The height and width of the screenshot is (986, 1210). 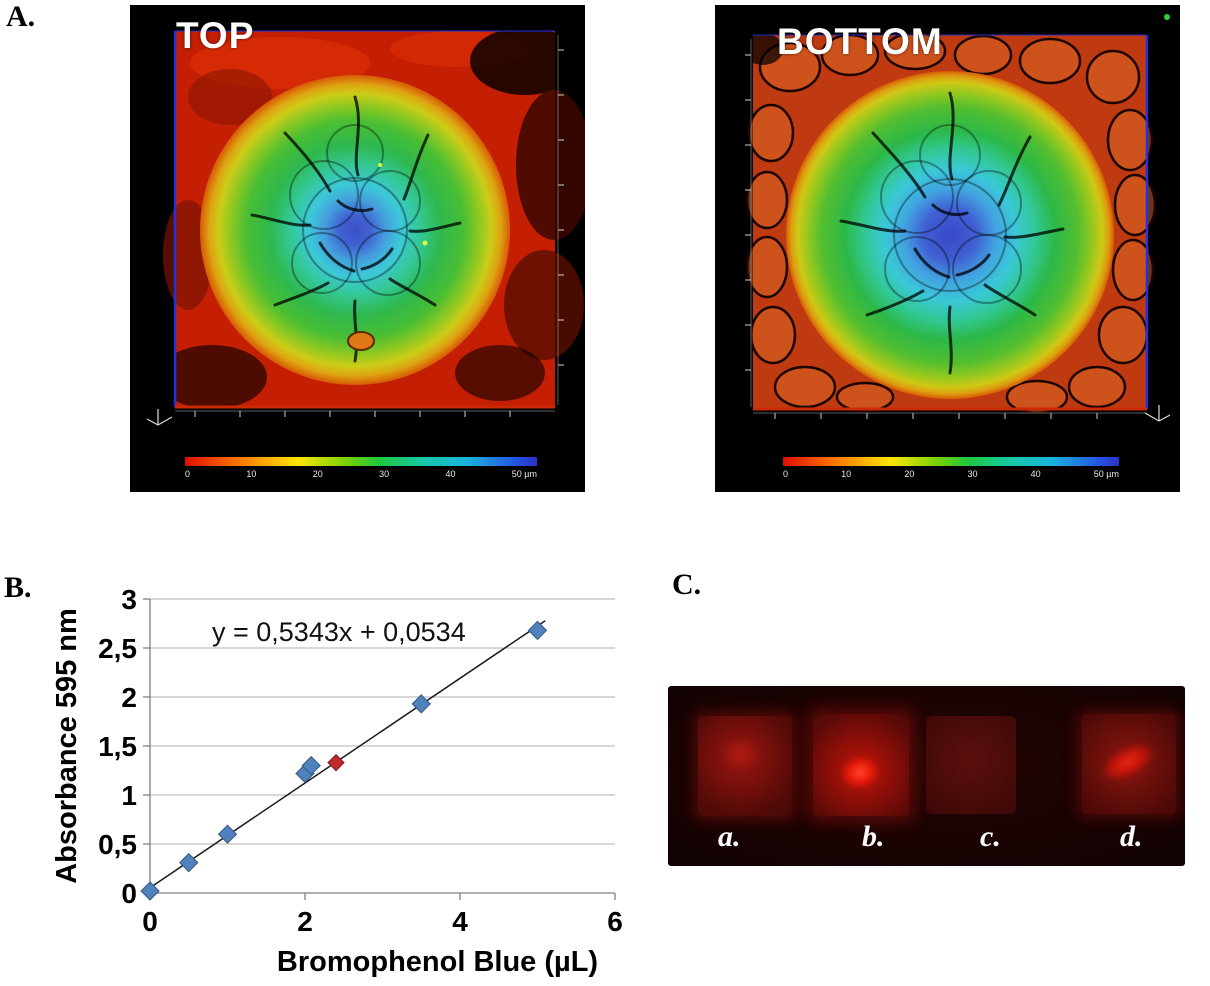 What do you see at coordinates (305, 921) in the screenshot?
I see `x-tick-label: 2` at bounding box center [305, 921].